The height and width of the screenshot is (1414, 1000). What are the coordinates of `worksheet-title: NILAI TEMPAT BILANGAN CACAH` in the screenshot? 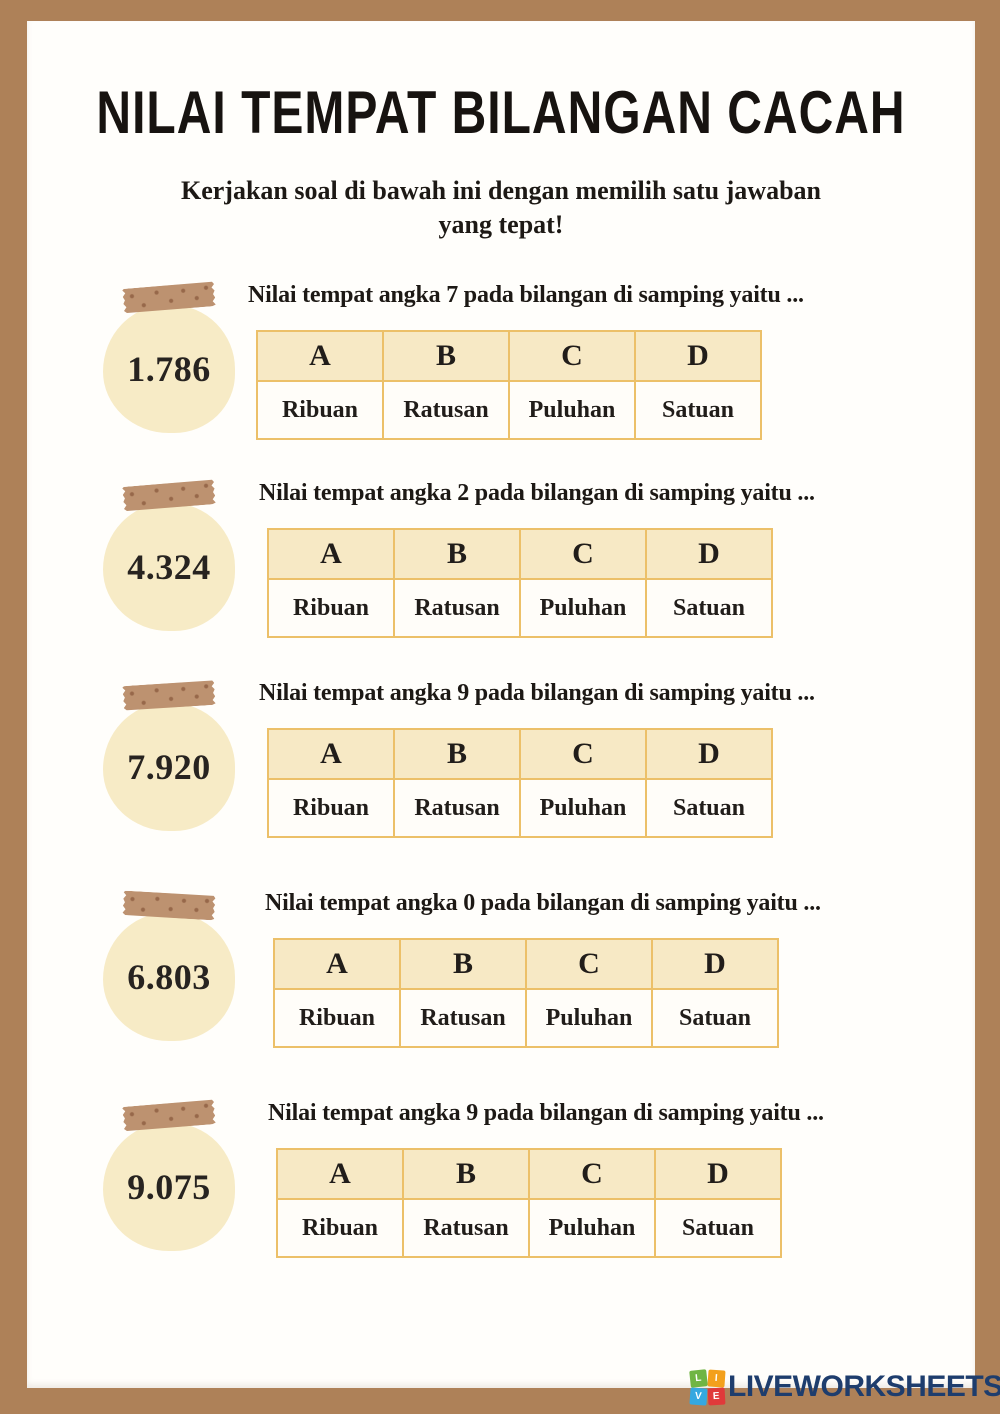 It's located at (501, 113).